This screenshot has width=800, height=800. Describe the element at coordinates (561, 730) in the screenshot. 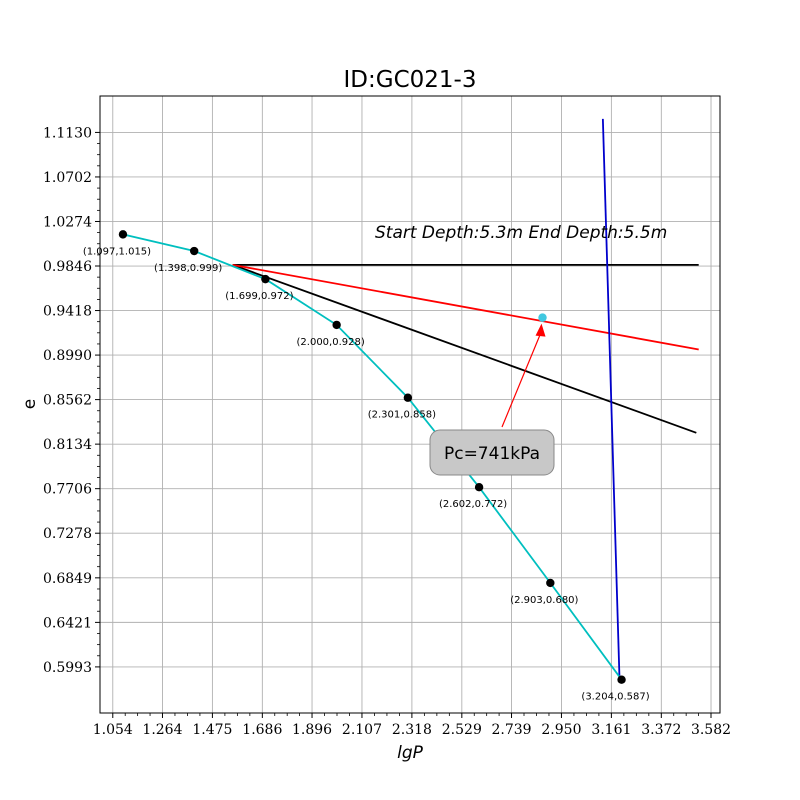

I see `x-tick-label: 2.950` at that location.